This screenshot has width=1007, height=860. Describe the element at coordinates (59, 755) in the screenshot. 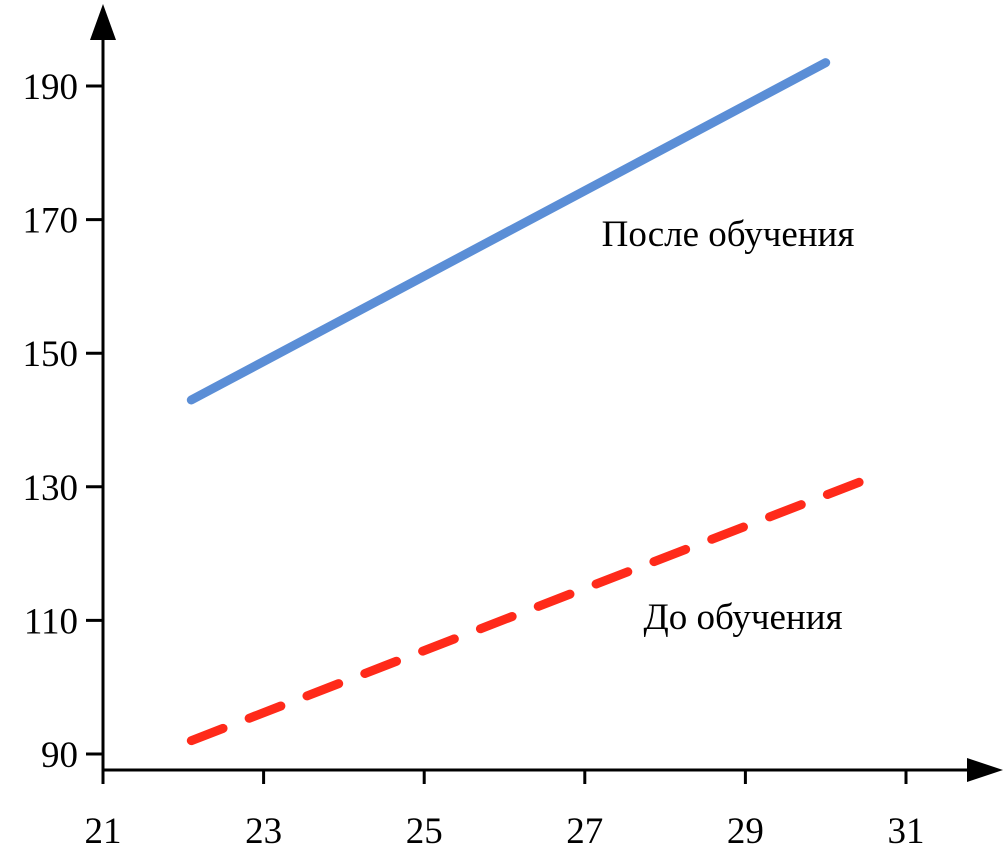

I see `y-tick-label: 90` at that location.